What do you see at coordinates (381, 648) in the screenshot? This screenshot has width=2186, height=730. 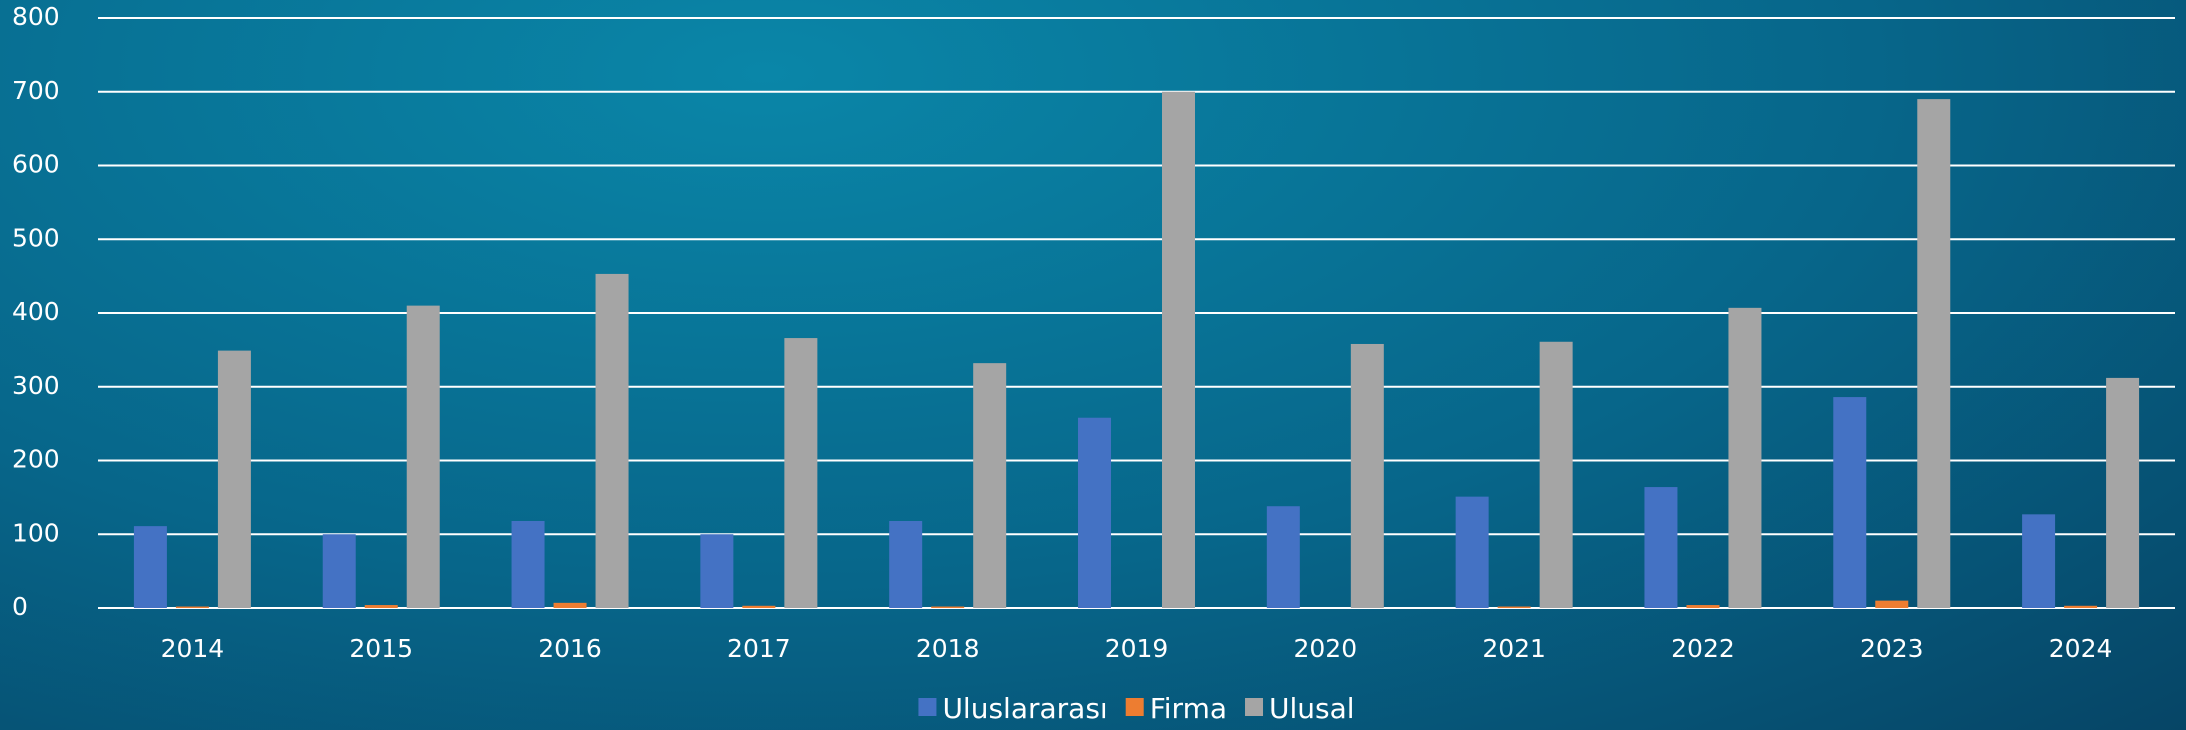 I see `x-tick-label: 2015` at bounding box center [381, 648].